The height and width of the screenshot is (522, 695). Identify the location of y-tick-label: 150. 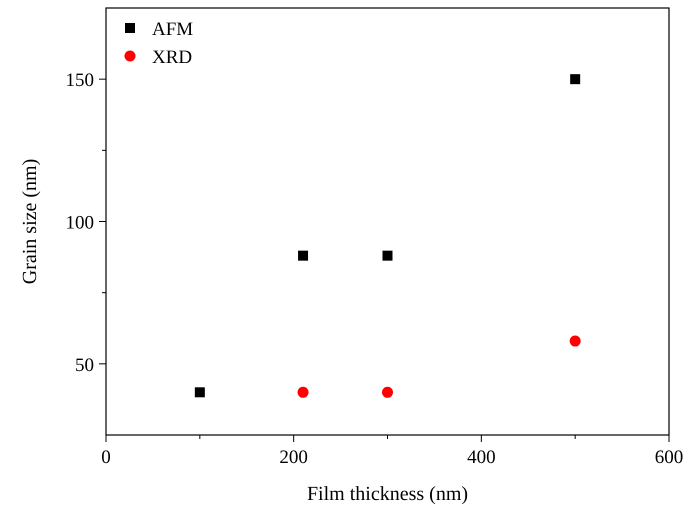
(80, 81).